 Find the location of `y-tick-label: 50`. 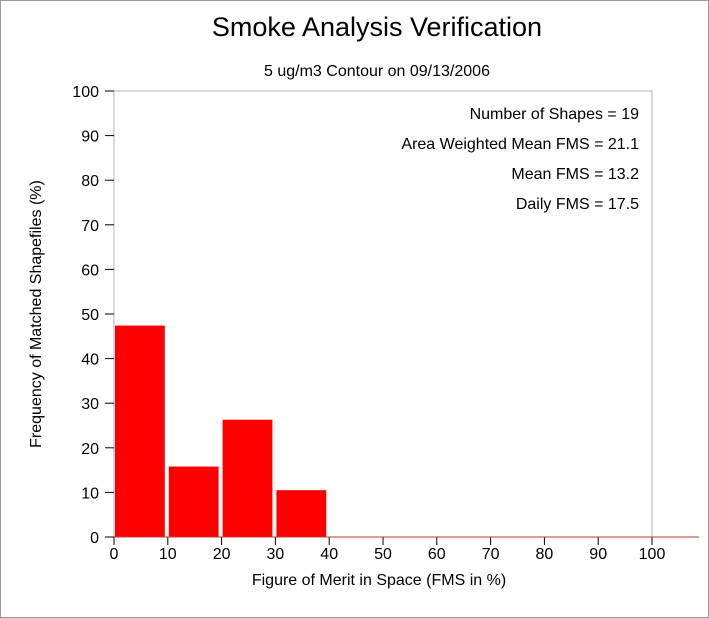

y-tick-label: 50 is located at coordinates (90, 315).